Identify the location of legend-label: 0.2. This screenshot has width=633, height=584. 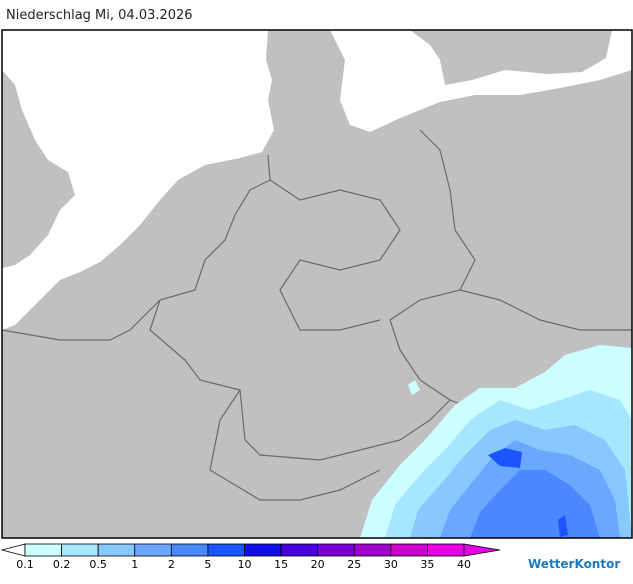
(62, 564).